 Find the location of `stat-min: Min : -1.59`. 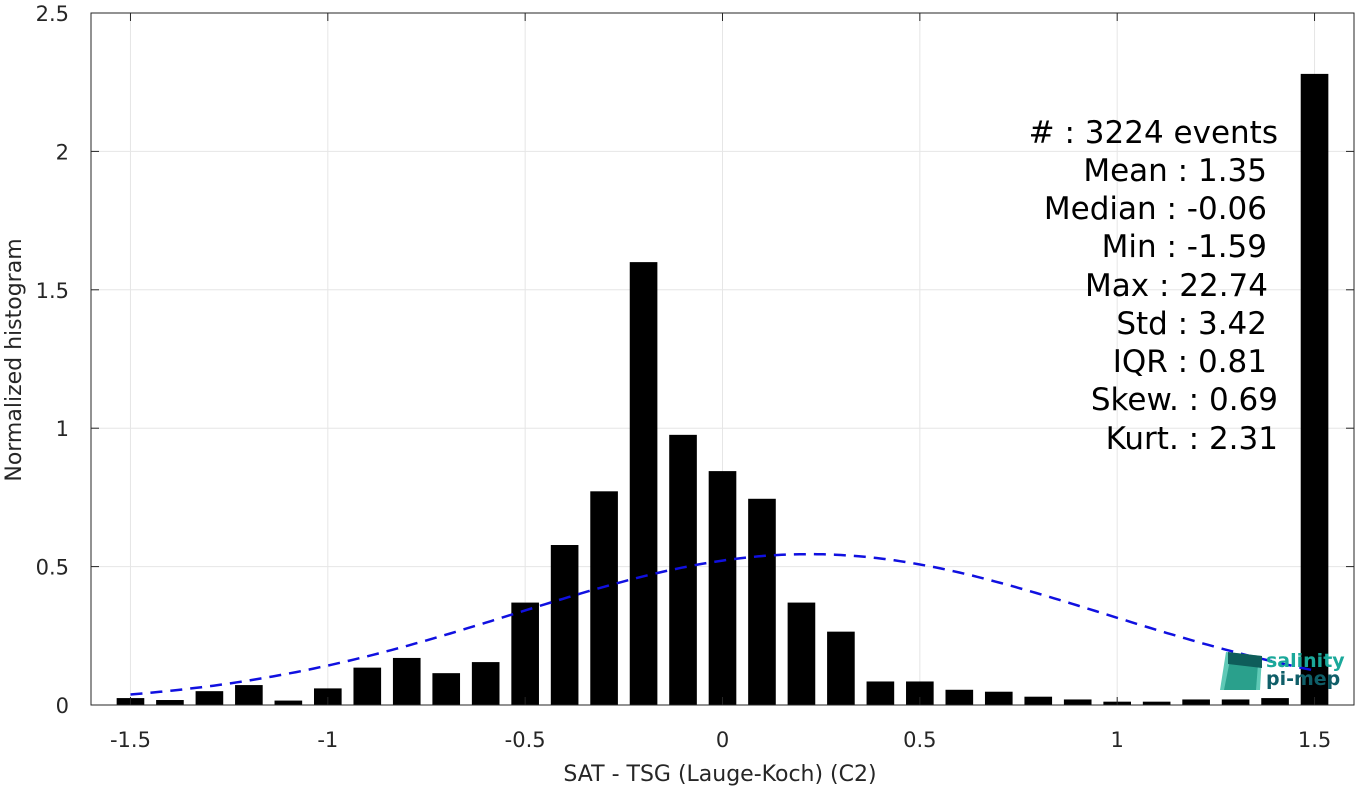

stat-min: Min : -1.59 is located at coordinates (1184, 247).